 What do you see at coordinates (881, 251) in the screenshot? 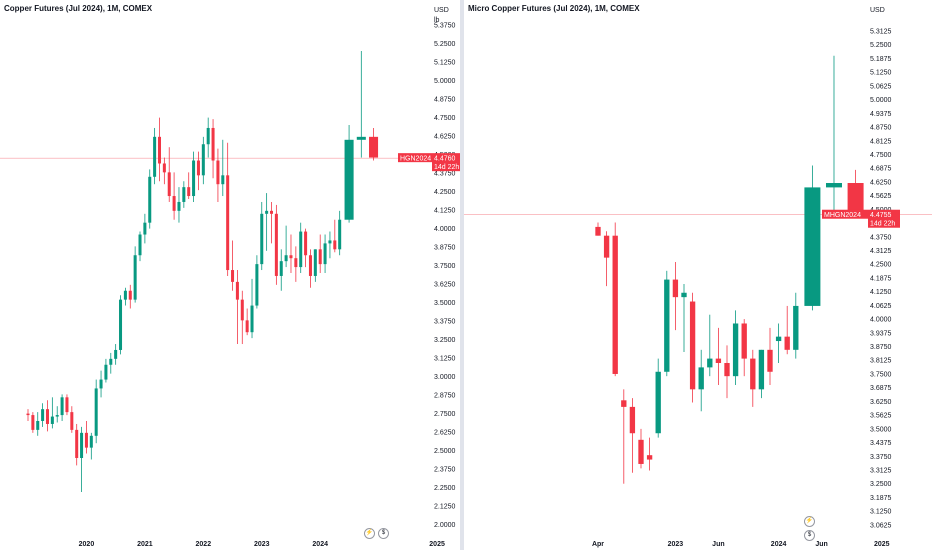
I see `y-tick-label: 4.3125` at bounding box center [881, 251].